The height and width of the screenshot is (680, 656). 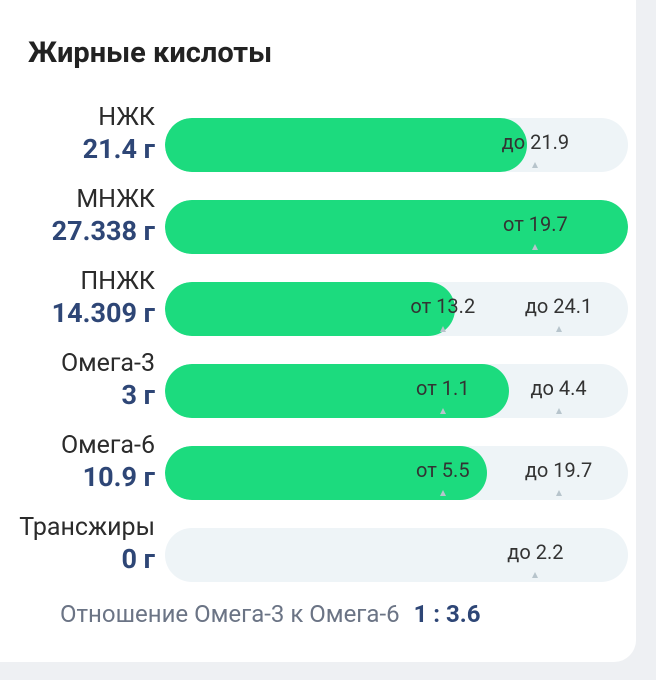 What do you see at coordinates (117, 281) in the screenshot?
I see `nutrient-name: ПНЖК` at bounding box center [117, 281].